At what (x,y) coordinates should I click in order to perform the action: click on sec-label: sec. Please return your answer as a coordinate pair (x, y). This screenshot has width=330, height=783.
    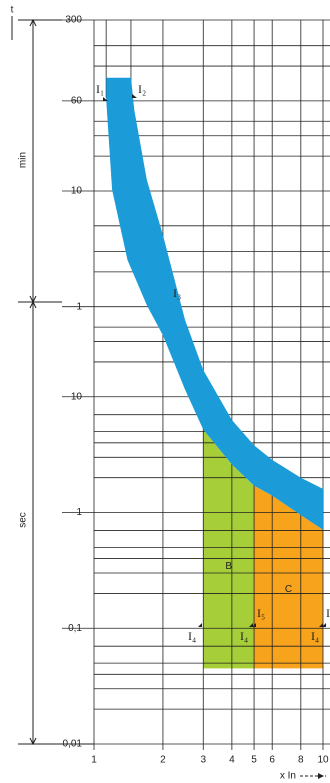
    Looking at the image, I should click on (23, 520).